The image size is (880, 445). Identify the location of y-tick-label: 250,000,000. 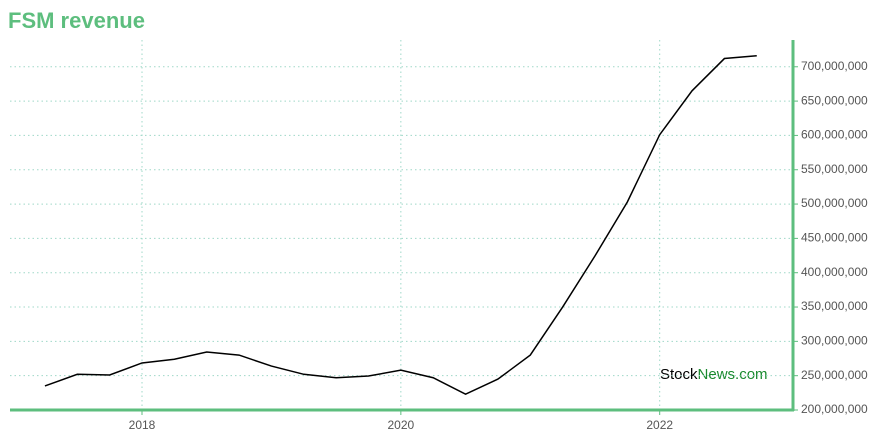
(834, 375).